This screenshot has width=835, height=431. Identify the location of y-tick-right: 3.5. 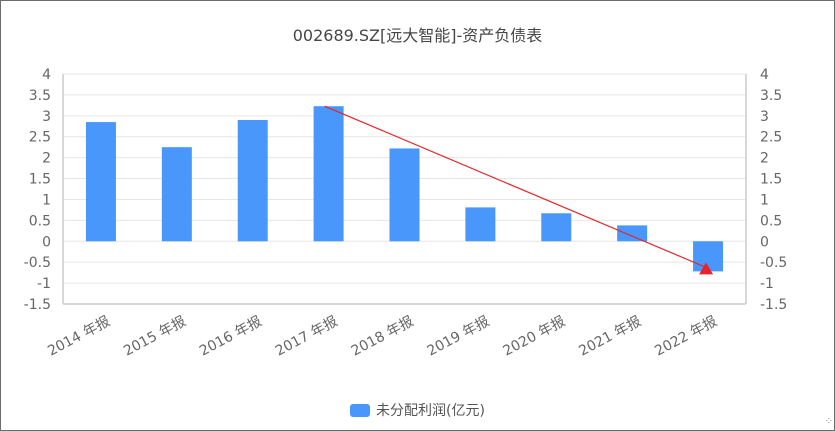
(771, 96).